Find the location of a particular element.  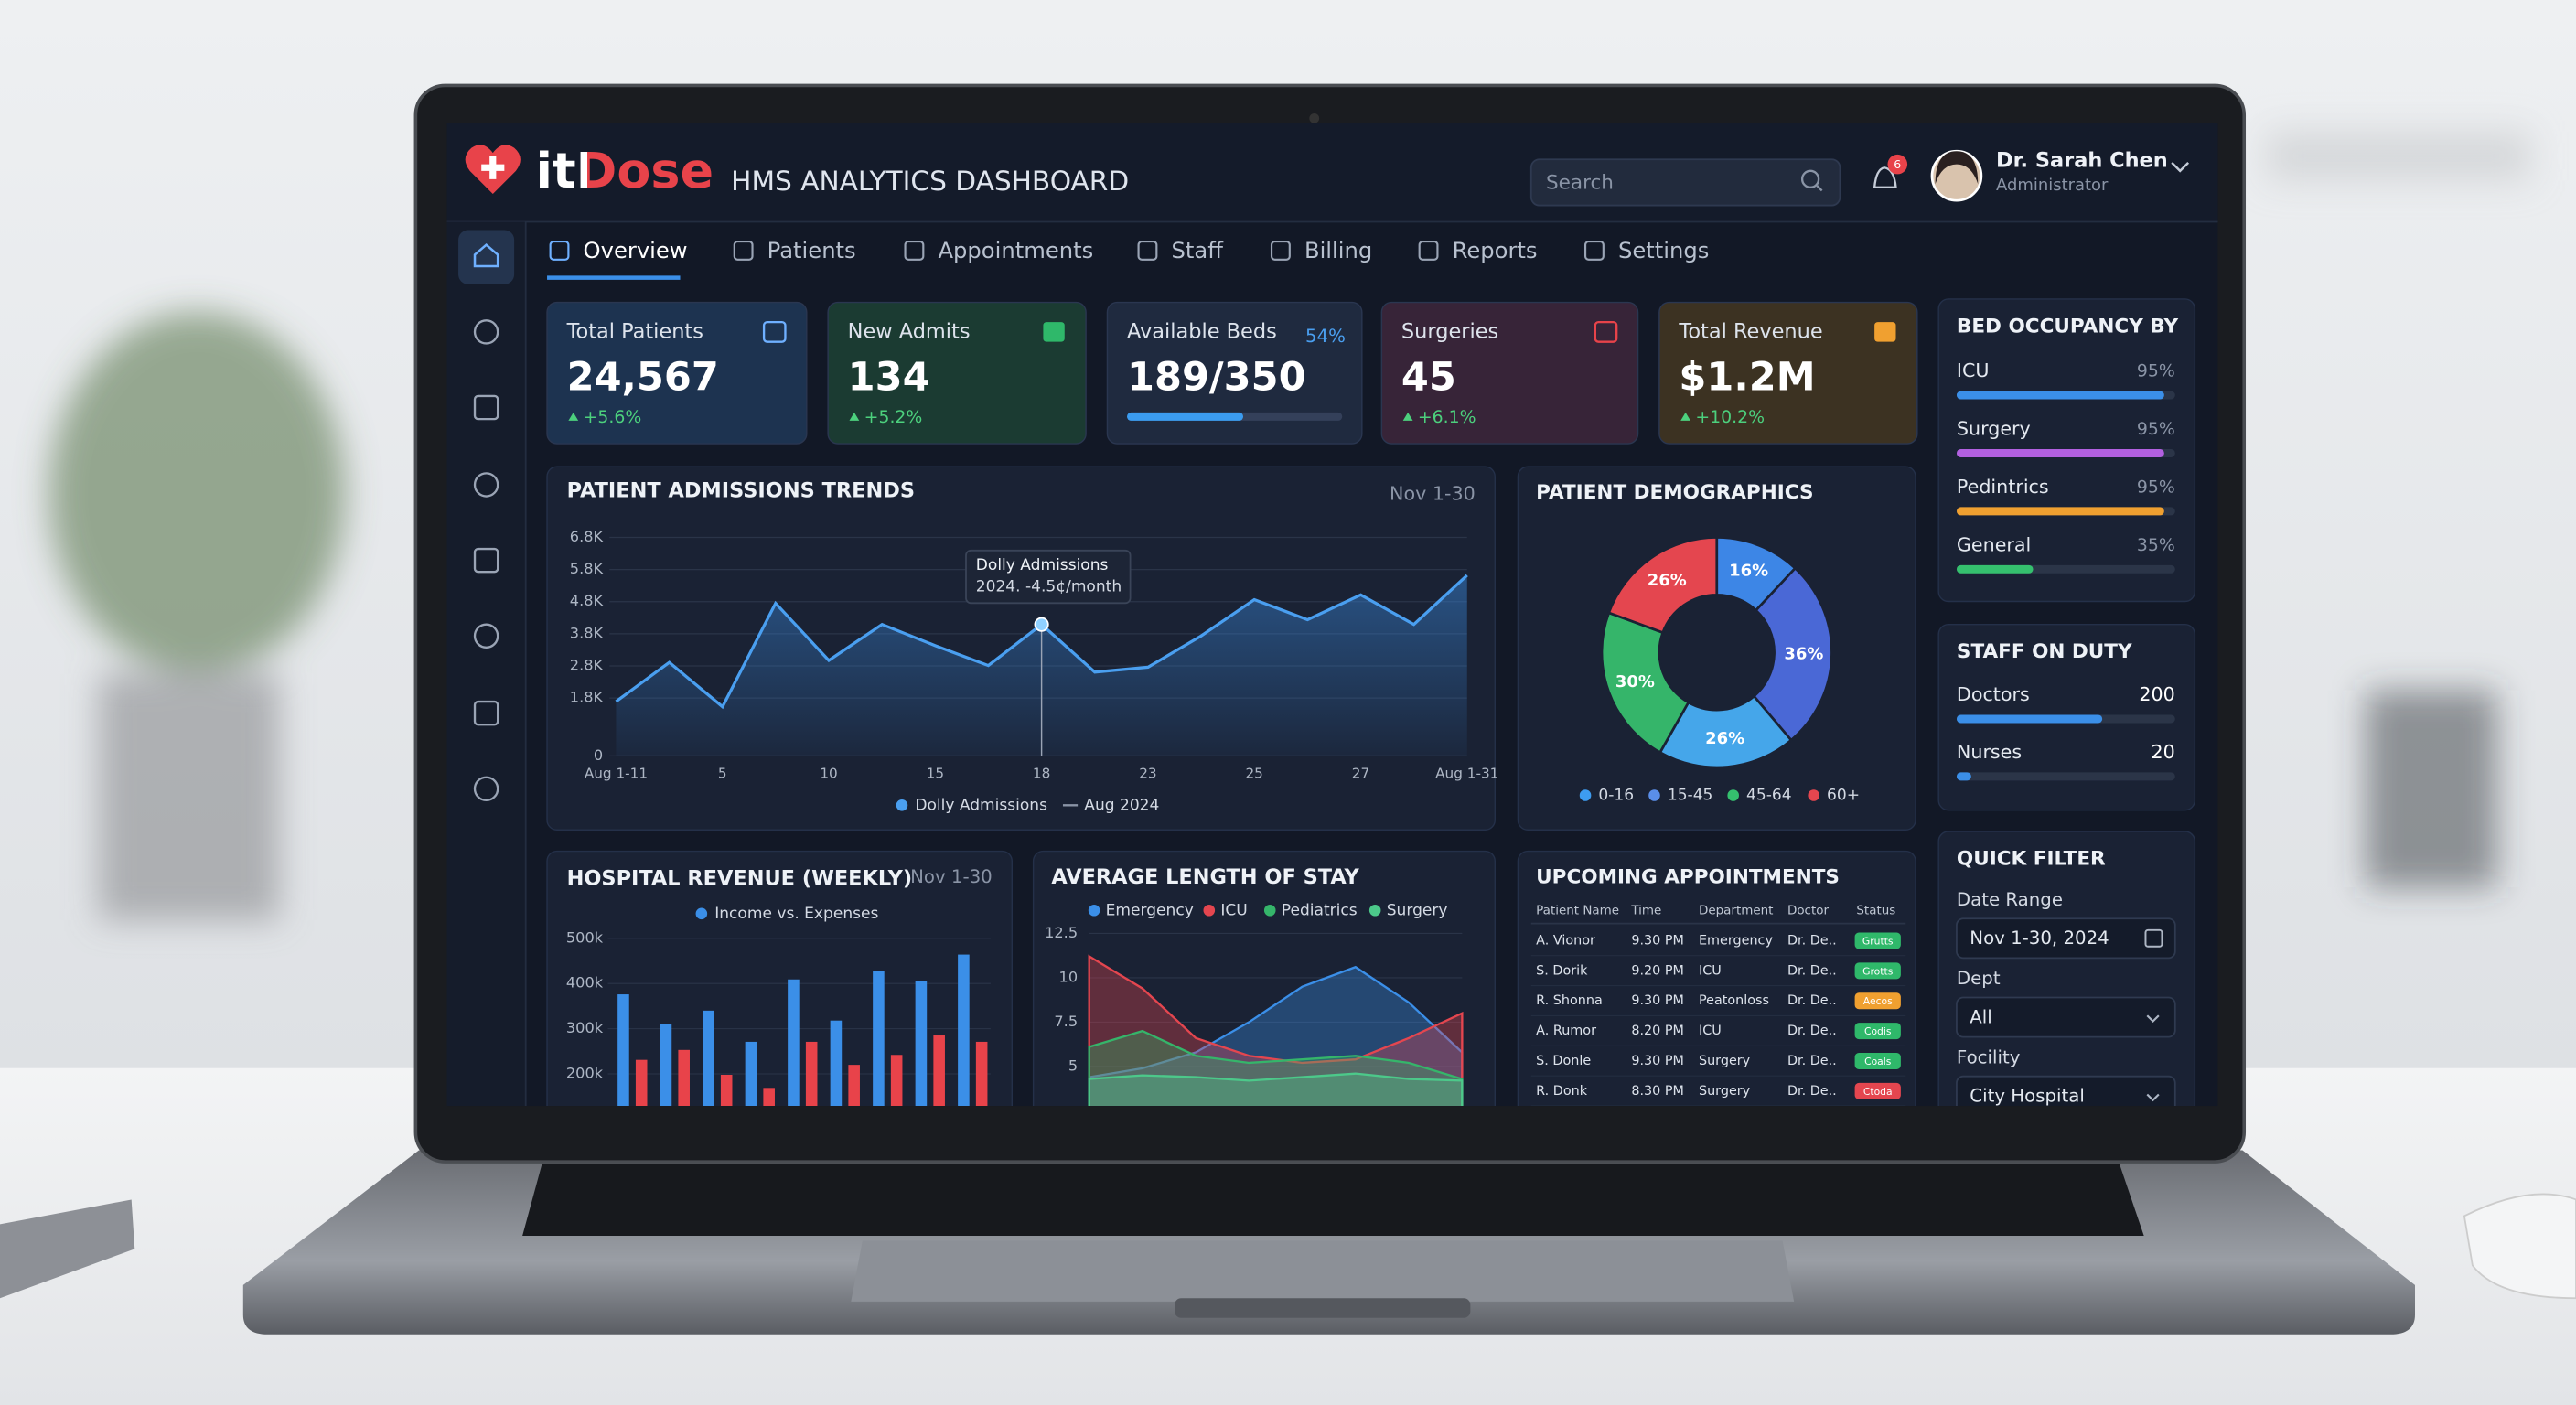

column-header: Time is located at coordinates (1646, 910).